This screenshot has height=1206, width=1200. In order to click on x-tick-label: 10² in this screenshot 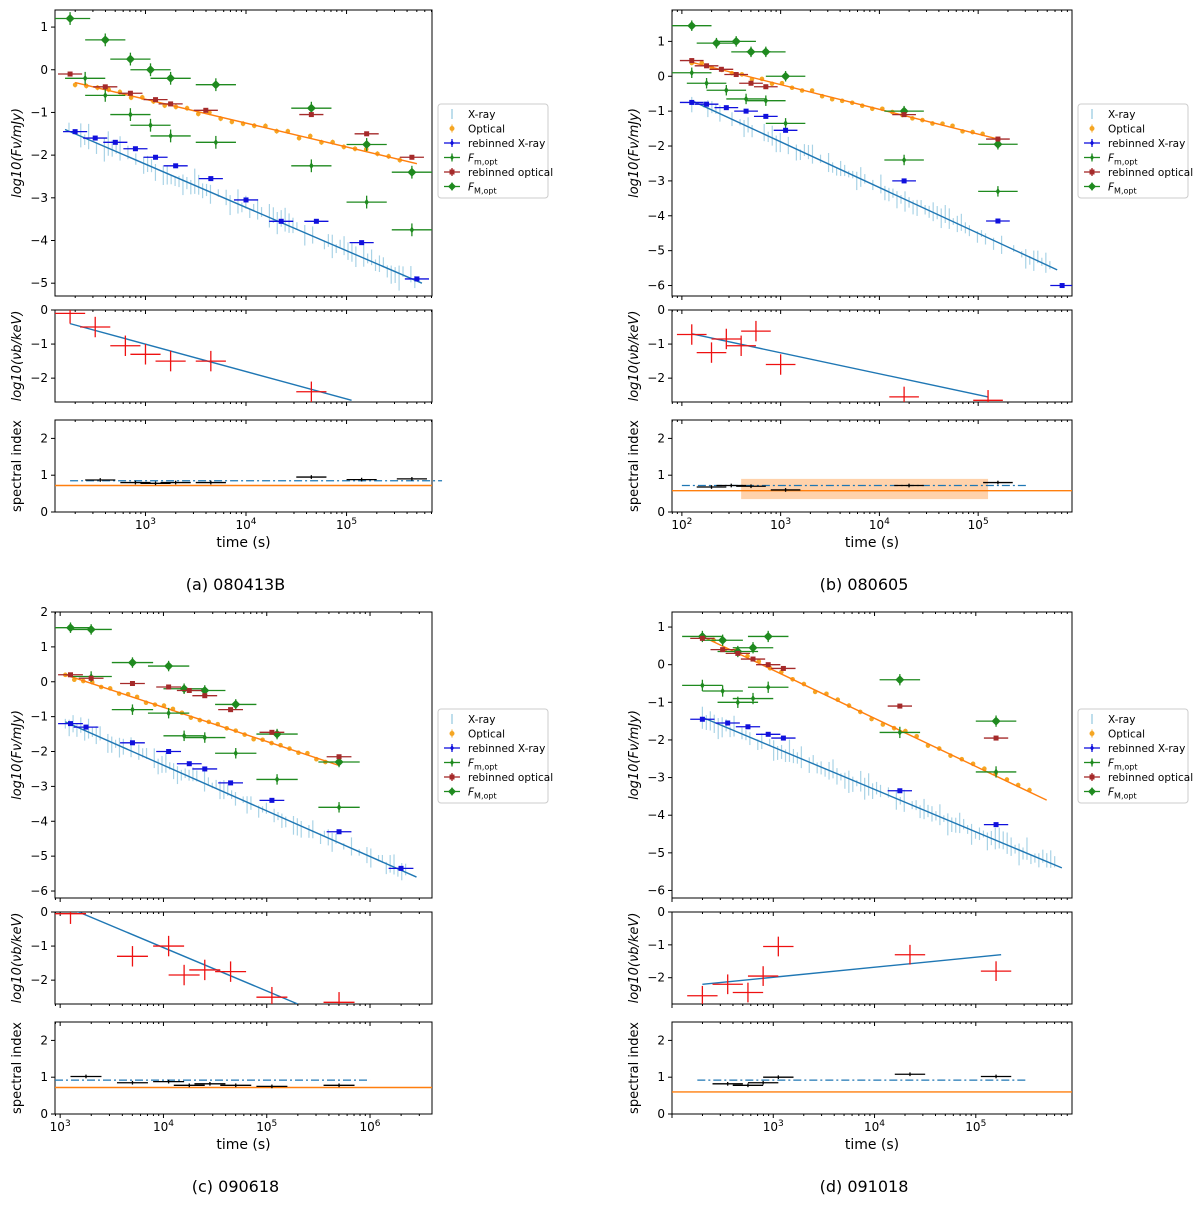, I will do `click(681, 524)`.